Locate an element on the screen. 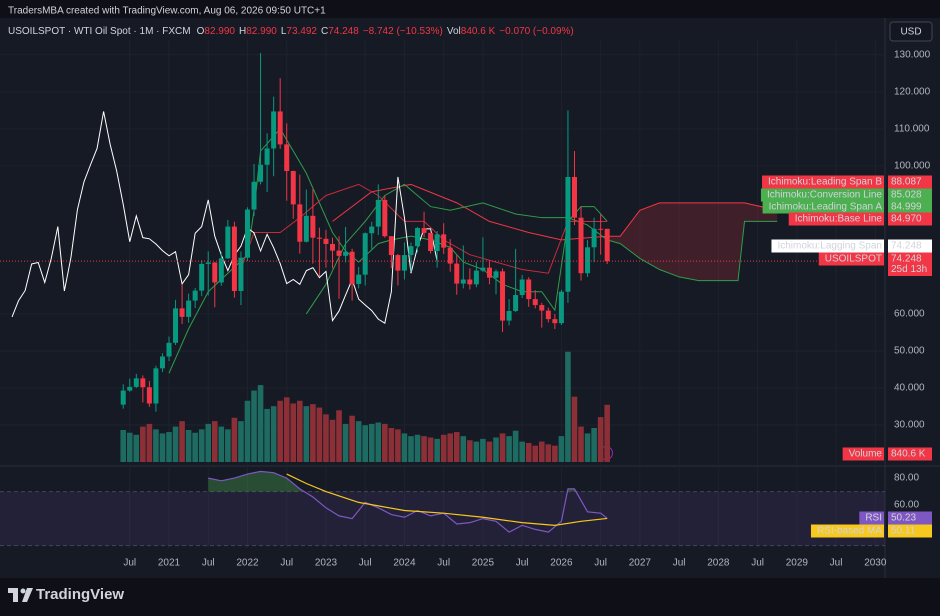 Image resolution: width=940 pixels, height=616 pixels. y-tick-label: 110.000 is located at coordinates (912, 128).